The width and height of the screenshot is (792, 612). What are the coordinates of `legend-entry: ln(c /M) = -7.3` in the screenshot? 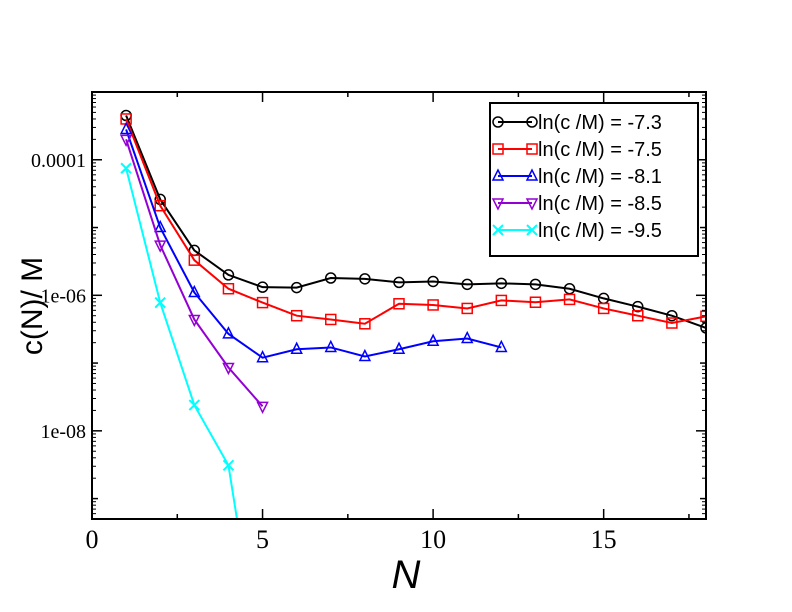 It's located at (577, 123).